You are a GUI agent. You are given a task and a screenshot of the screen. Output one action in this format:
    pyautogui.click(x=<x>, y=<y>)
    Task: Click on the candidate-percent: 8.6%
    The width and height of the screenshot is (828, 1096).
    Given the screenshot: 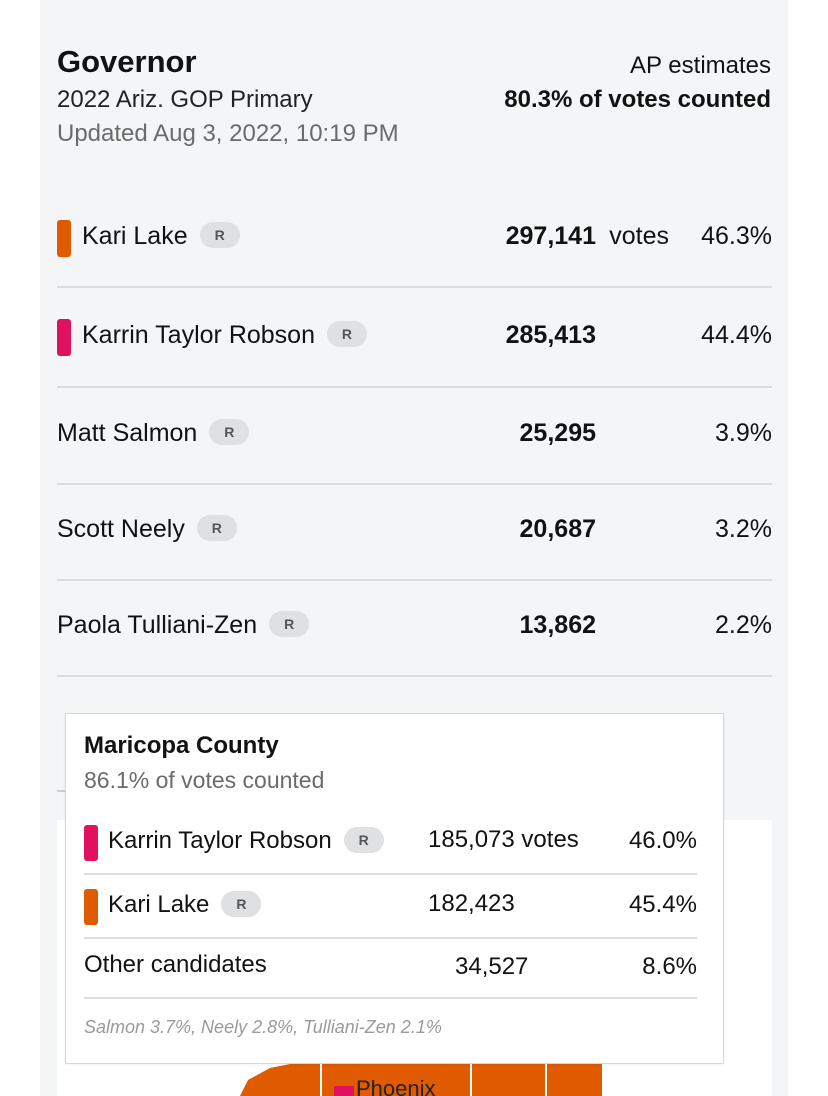 What is the action you would take?
    pyautogui.click(x=669, y=966)
    